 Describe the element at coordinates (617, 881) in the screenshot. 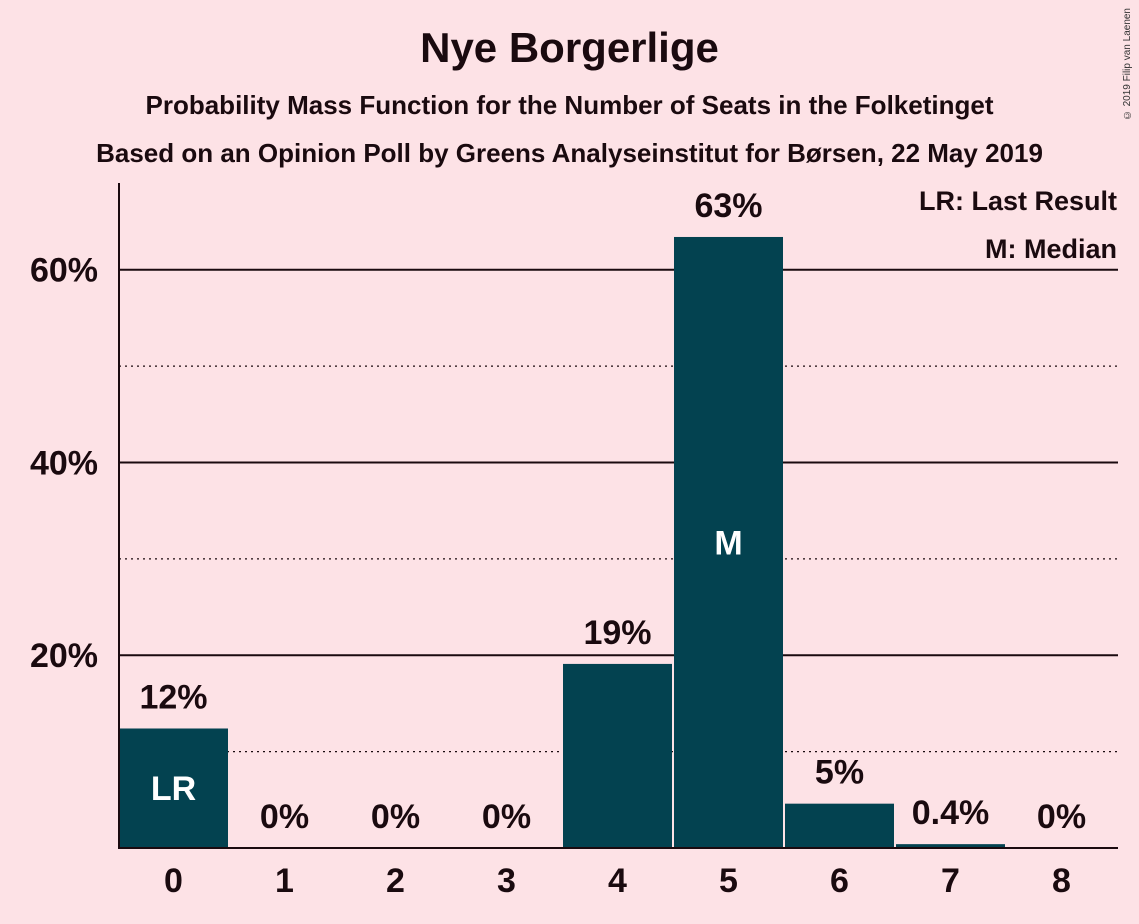

I see `x-tick-label: 4` at that location.